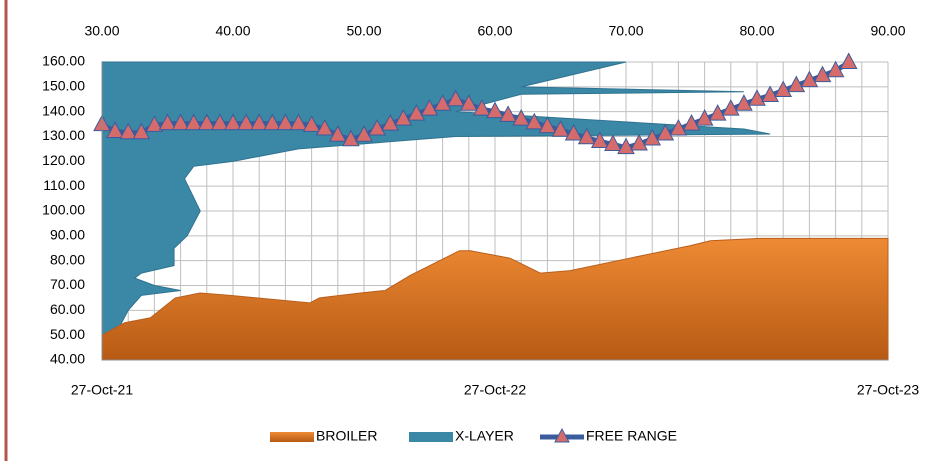 The width and height of the screenshot is (934, 461). What do you see at coordinates (888, 390) in the screenshot?
I see `x2-tick-label: 27-Oct-23` at bounding box center [888, 390].